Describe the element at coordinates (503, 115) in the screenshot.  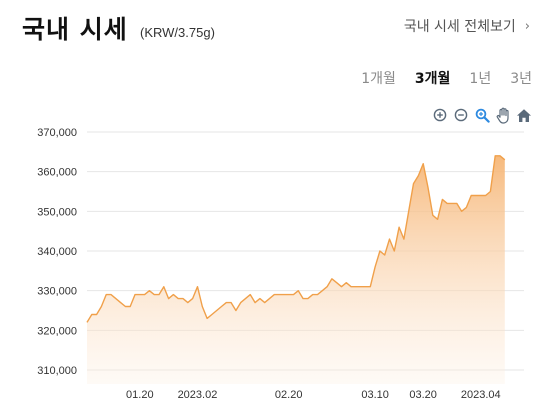
I see `pan-hand-icon` at that location.